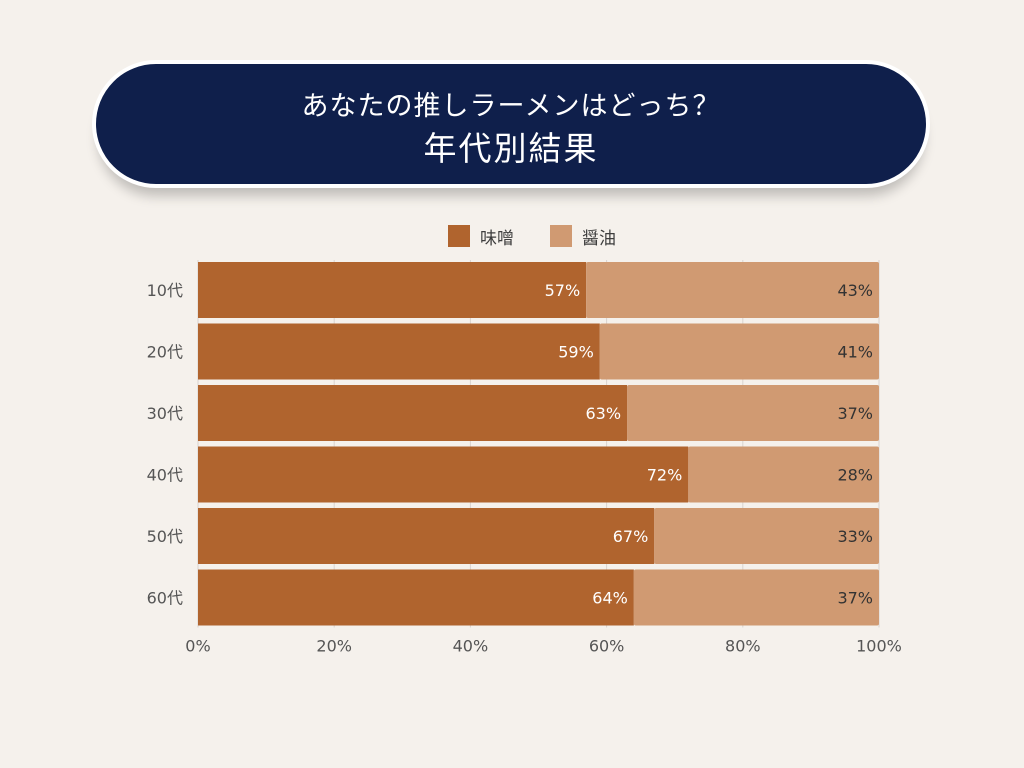 The image size is (1024, 768). What do you see at coordinates (165, 536) in the screenshot?
I see `category-label: 50代` at bounding box center [165, 536].